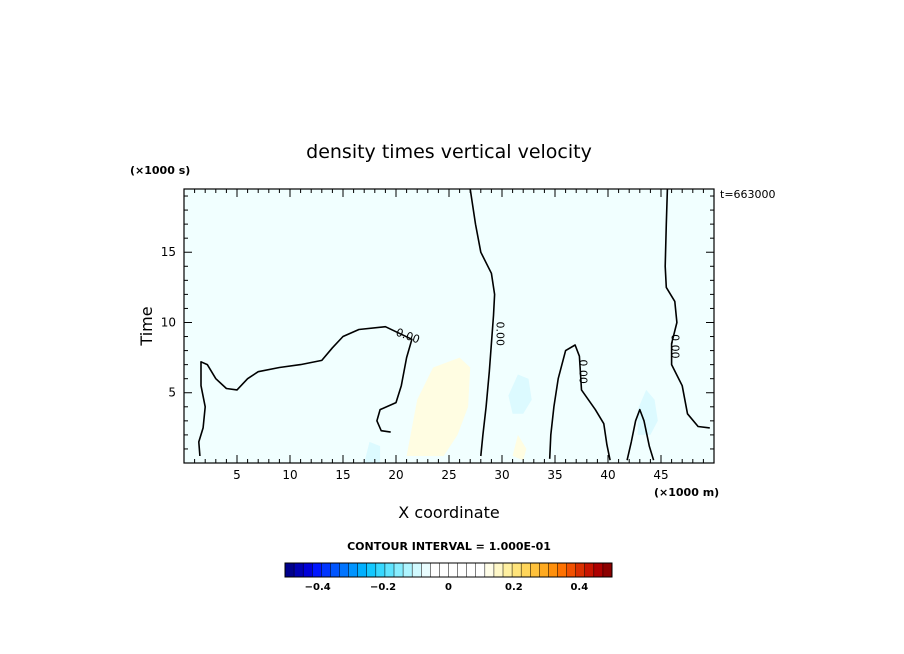 The width and height of the screenshot is (904, 654). What do you see at coordinates (237, 475) in the screenshot?
I see `x-tick-label: 5` at bounding box center [237, 475].